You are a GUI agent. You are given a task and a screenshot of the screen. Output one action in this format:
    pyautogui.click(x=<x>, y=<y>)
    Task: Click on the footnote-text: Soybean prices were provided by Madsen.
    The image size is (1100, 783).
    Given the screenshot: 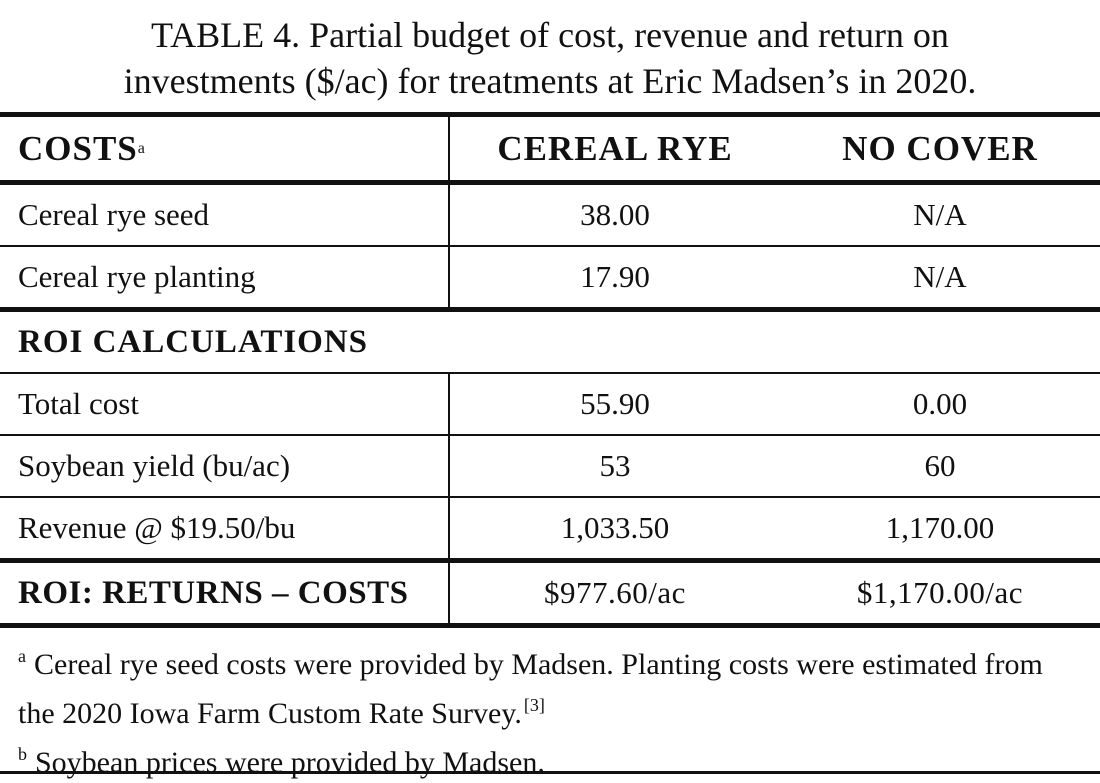 What is the action you would take?
    pyautogui.click(x=290, y=762)
    